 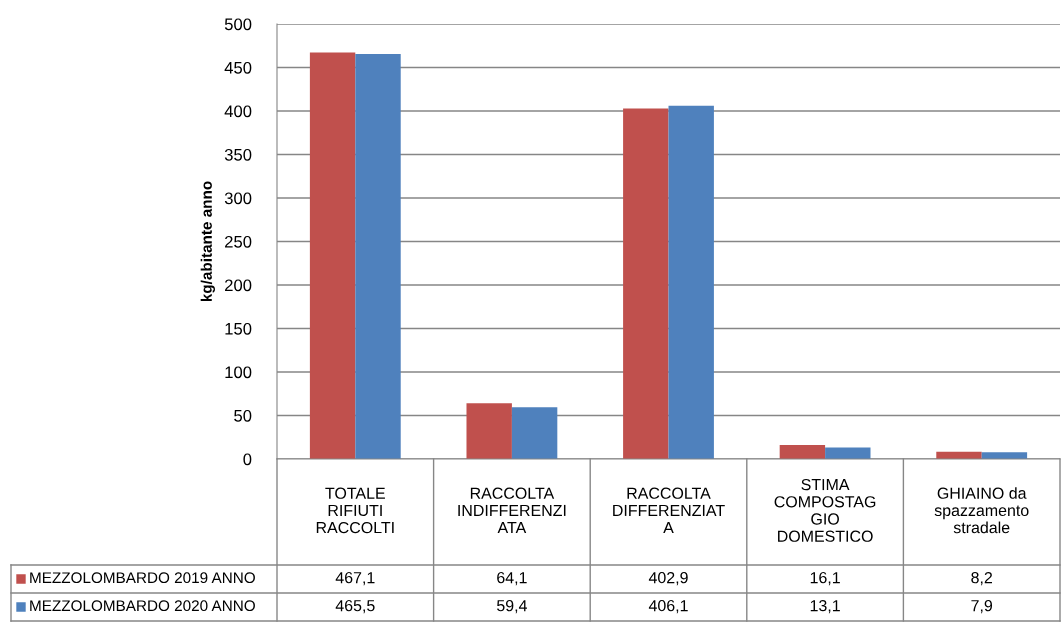 I want to click on data-label: 406,1, so click(x=668, y=606).